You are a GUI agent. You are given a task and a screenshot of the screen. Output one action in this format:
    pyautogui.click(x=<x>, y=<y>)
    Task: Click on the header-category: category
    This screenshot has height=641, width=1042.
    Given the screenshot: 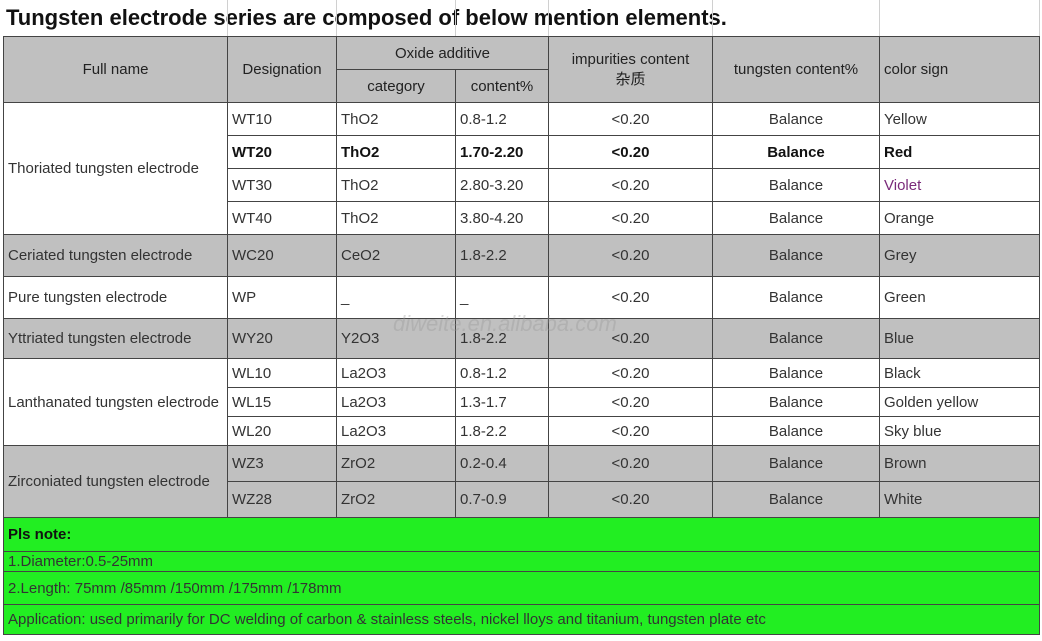 What is the action you would take?
    pyautogui.click(x=396, y=86)
    